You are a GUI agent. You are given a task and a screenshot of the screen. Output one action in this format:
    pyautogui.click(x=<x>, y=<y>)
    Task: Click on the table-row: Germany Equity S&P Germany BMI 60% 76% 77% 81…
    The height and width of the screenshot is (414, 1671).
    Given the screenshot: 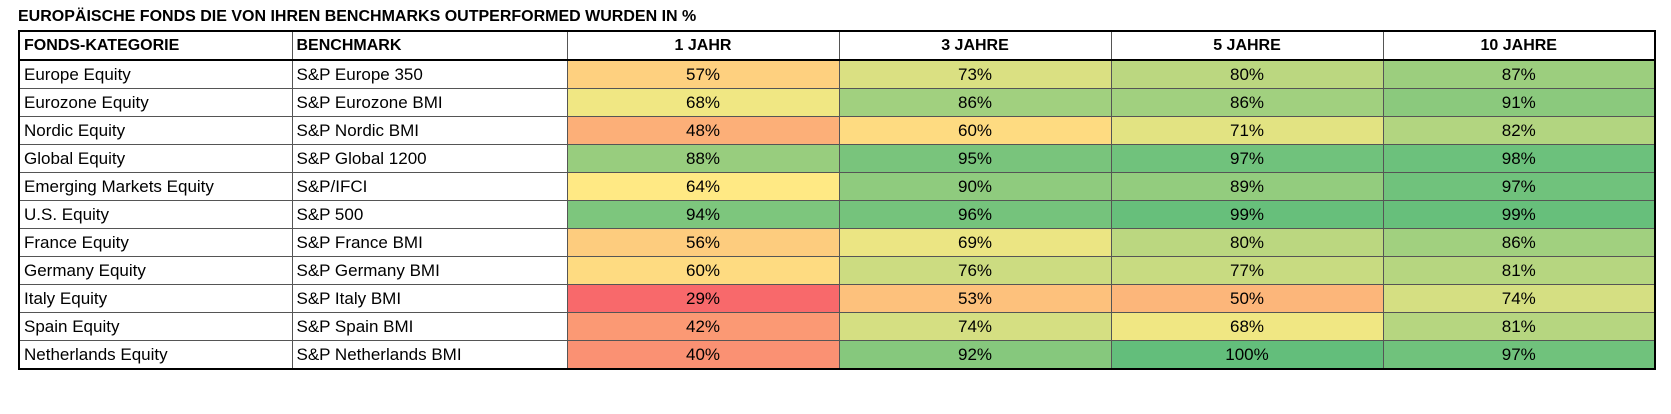 What is the action you would take?
    pyautogui.click(x=837, y=270)
    